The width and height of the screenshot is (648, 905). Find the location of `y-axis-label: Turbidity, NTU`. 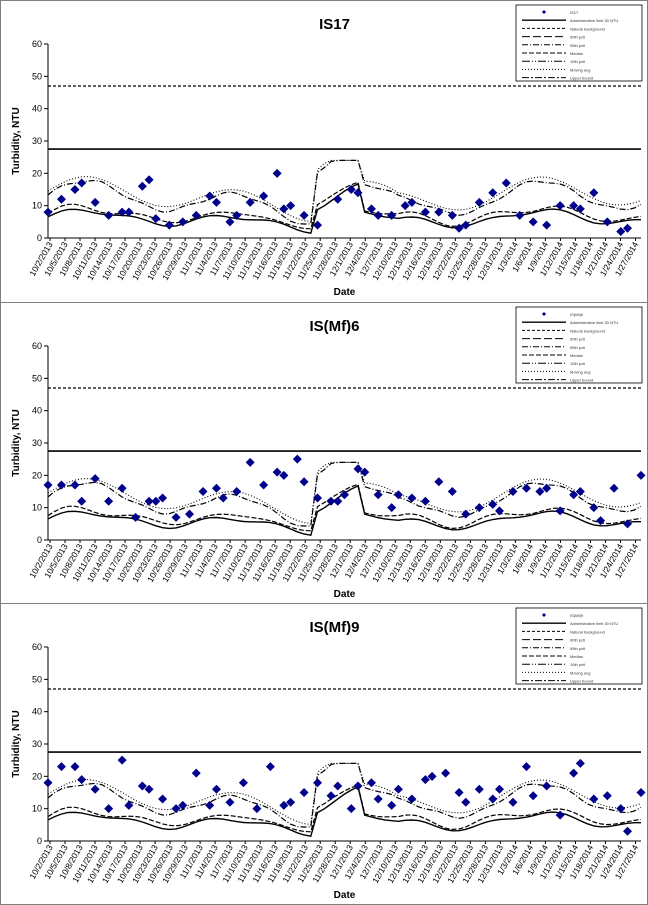

y-axis-label: Turbidity, NTU is located at coordinates (16, 140).